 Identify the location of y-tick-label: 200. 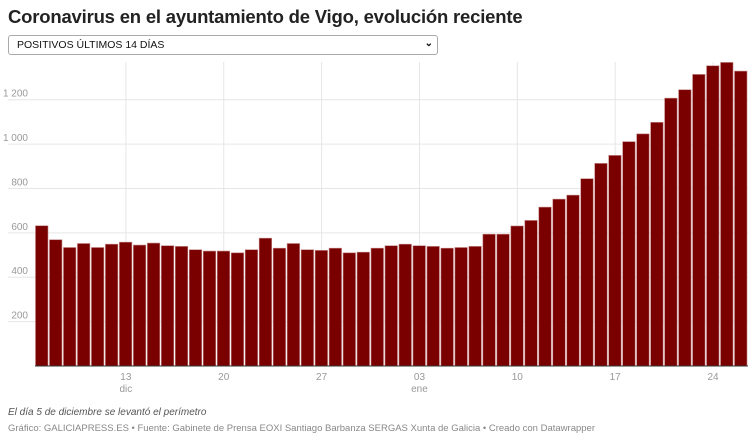
(19, 316).